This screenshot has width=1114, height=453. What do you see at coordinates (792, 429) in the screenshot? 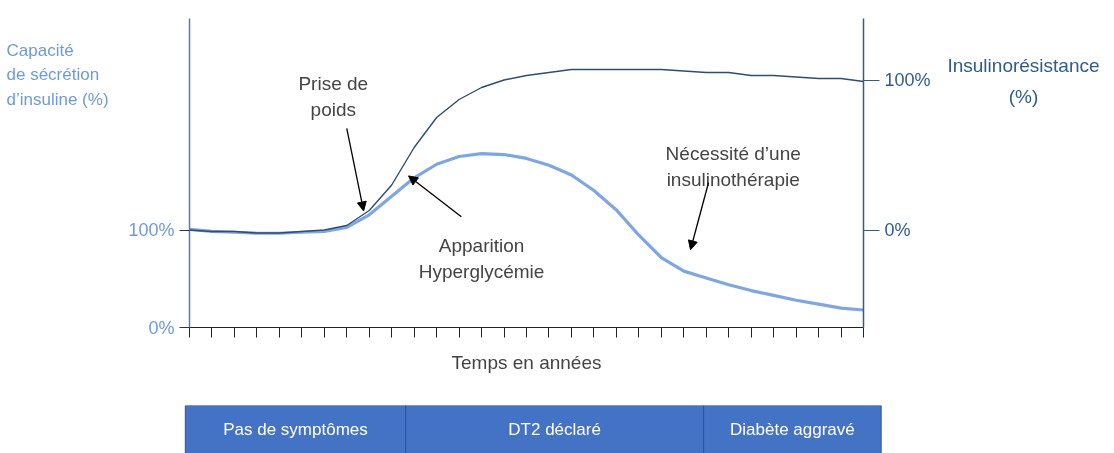
I see `text: Diabète aggravé` at bounding box center [792, 429].